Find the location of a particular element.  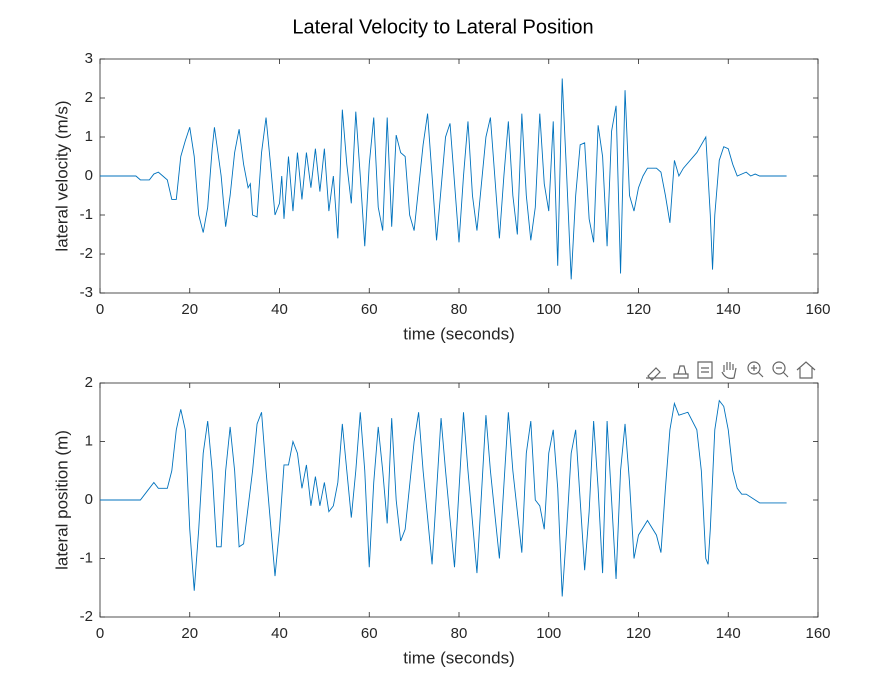

figure-title: Lateral Velocity to Lateral Position is located at coordinates (442, 27).